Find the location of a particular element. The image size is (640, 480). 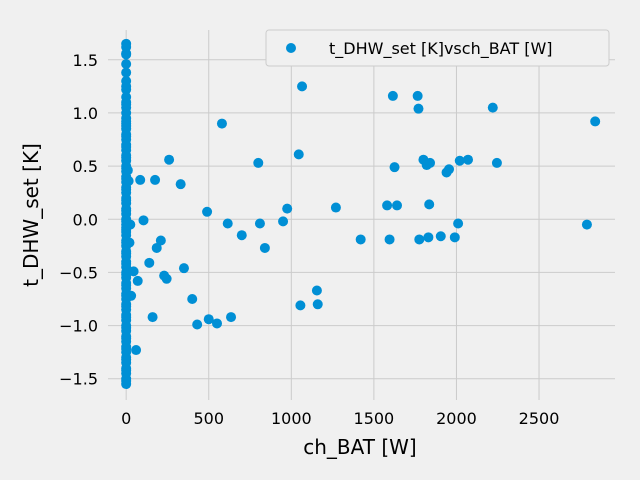

x-tick-label: 0 is located at coordinates (126, 418).